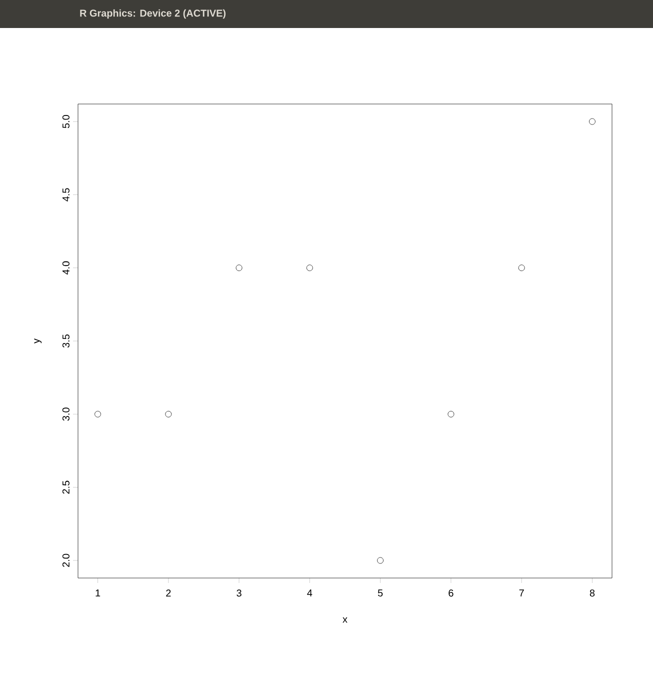  I want to click on x-tick-label: 4, so click(309, 593).